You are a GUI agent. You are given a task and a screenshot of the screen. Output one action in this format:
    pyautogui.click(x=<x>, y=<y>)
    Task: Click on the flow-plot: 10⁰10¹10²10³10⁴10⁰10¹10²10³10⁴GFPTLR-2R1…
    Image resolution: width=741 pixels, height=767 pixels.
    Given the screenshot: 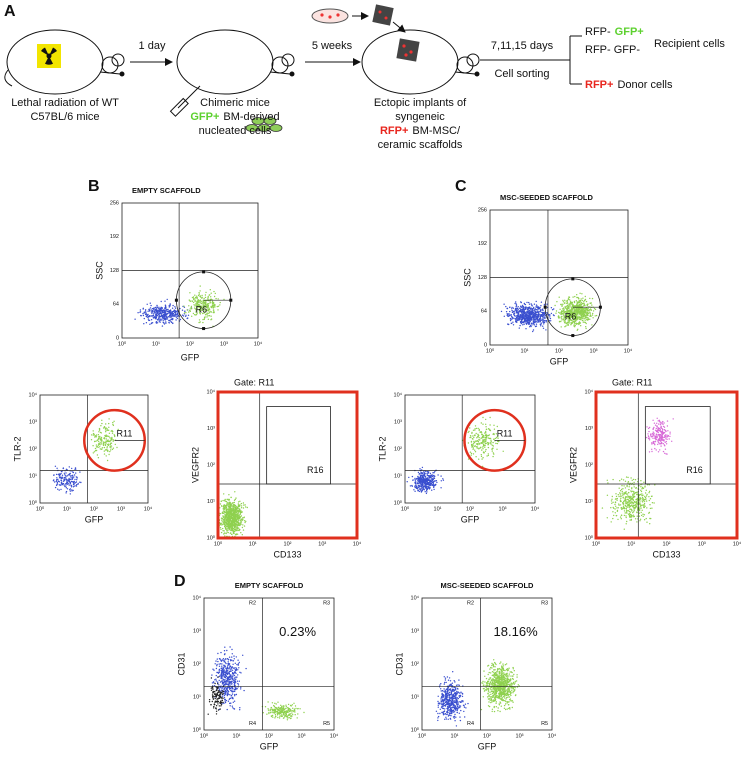 What is the action you would take?
    pyautogui.click(x=458, y=457)
    